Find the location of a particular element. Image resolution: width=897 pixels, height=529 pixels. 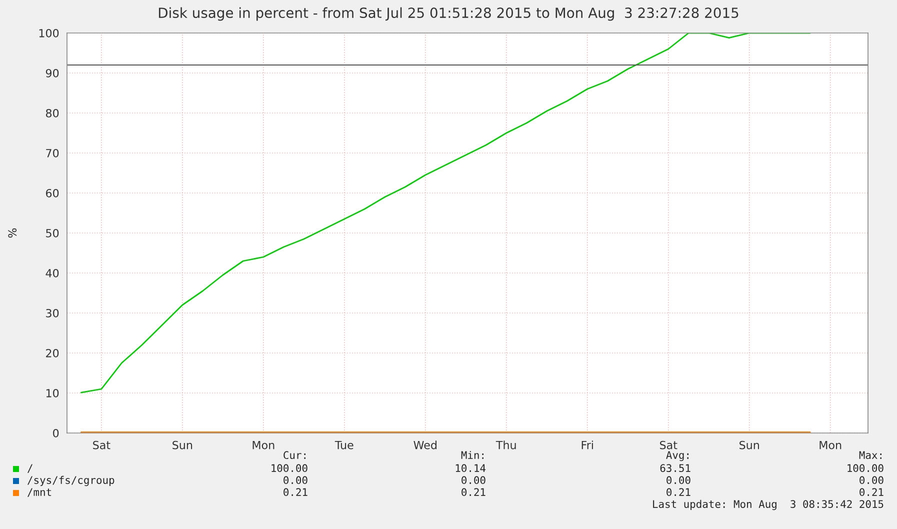

text: 63.51 is located at coordinates (675, 468).